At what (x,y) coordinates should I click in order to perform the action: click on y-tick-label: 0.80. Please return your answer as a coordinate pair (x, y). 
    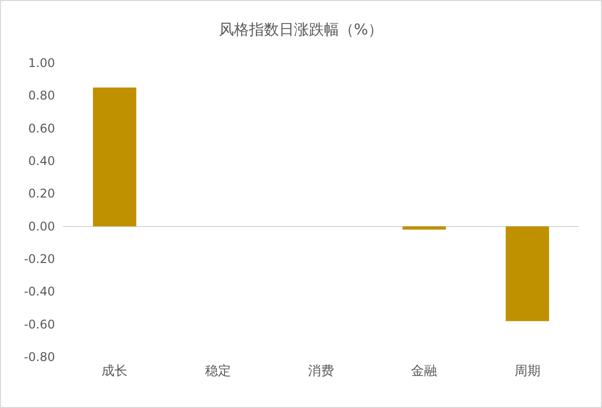
    Looking at the image, I should click on (41, 95).